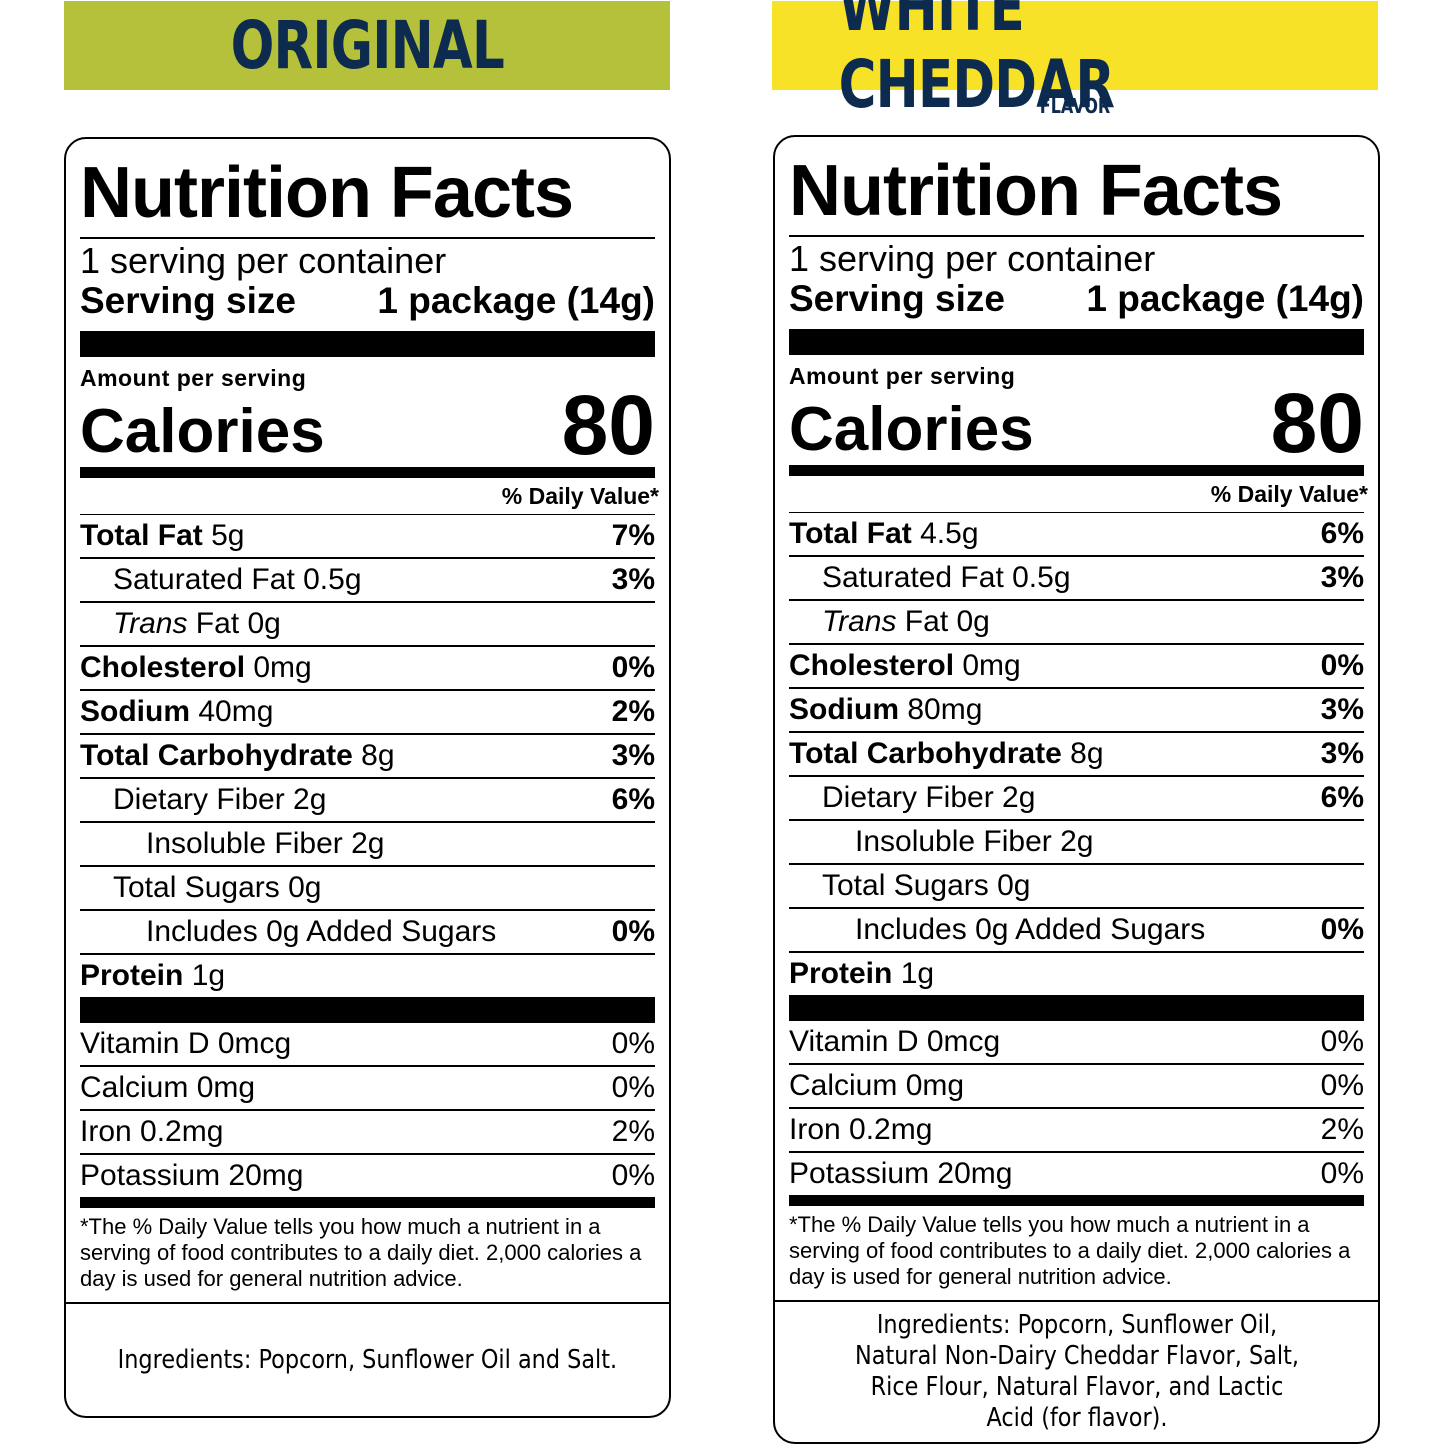 The image size is (1445, 1445). I want to click on nutrient-name: Total Fat 4.5g, so click(884, 534).